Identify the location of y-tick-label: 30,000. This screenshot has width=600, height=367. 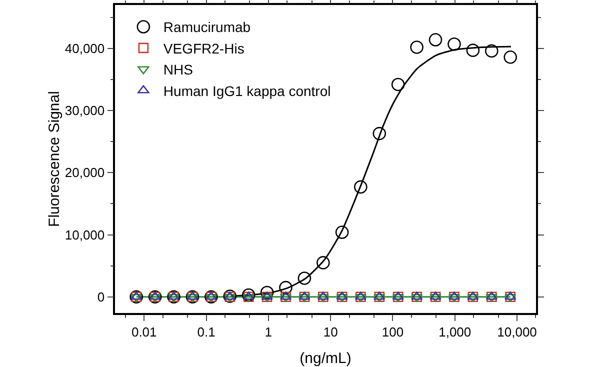
(84, 110).